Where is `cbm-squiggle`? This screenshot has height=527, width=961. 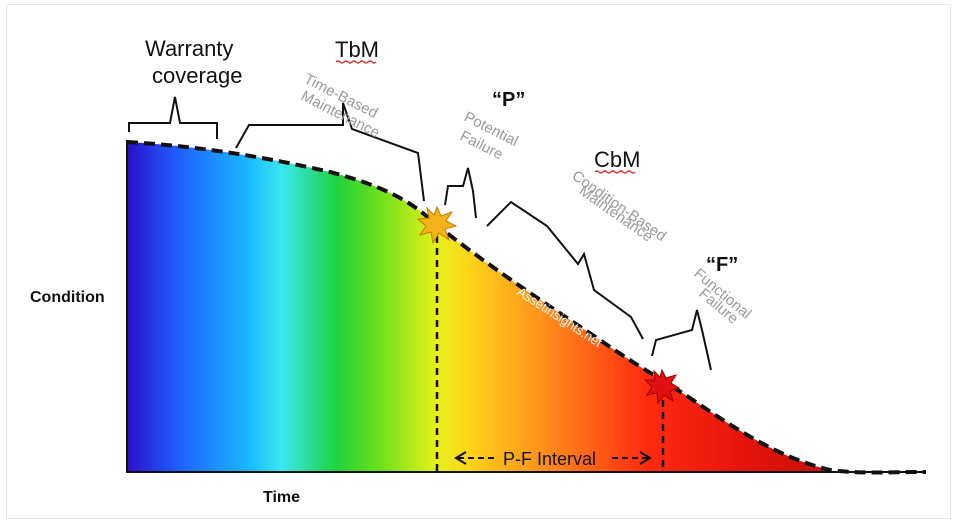
cbm-squiggle is located at coordinates (615, 172).